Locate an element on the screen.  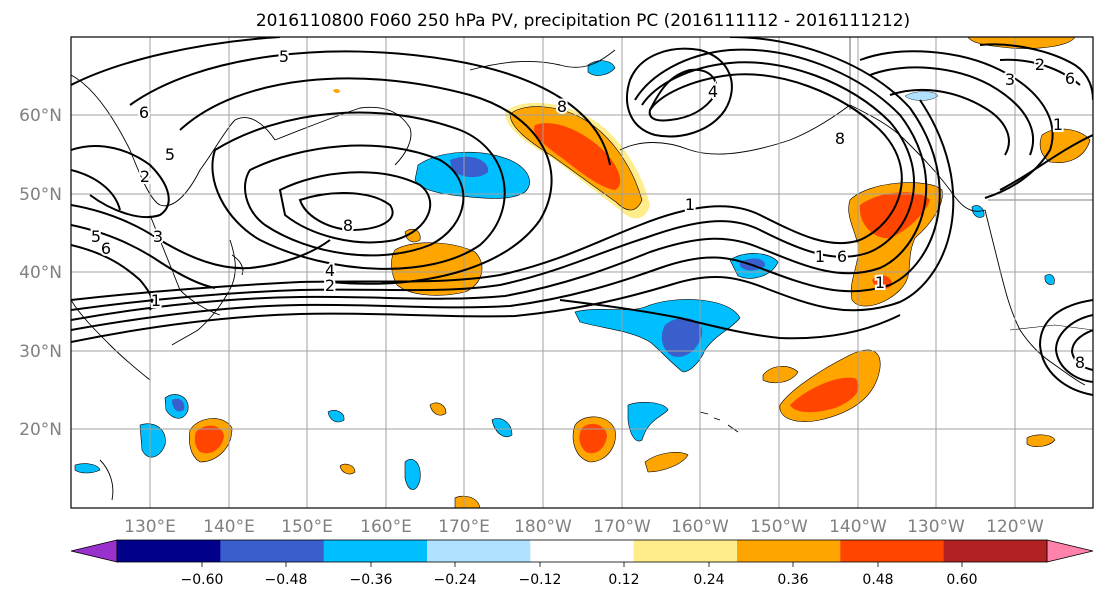
lon-label: 160°E is located at coordinates (386, 527).